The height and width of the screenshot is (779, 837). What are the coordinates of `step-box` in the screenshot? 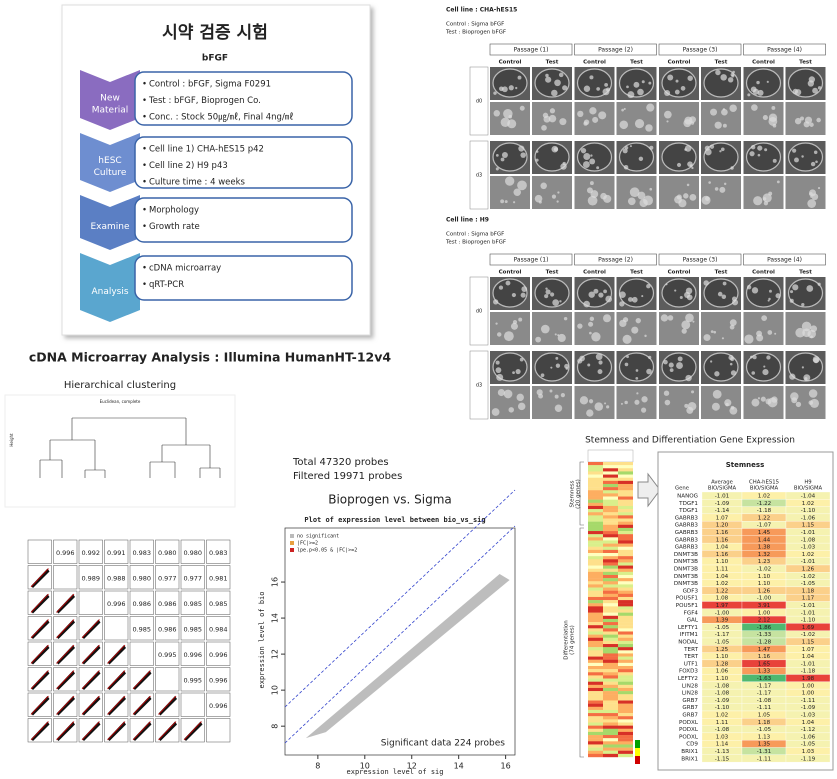 It's located at (243, 220).